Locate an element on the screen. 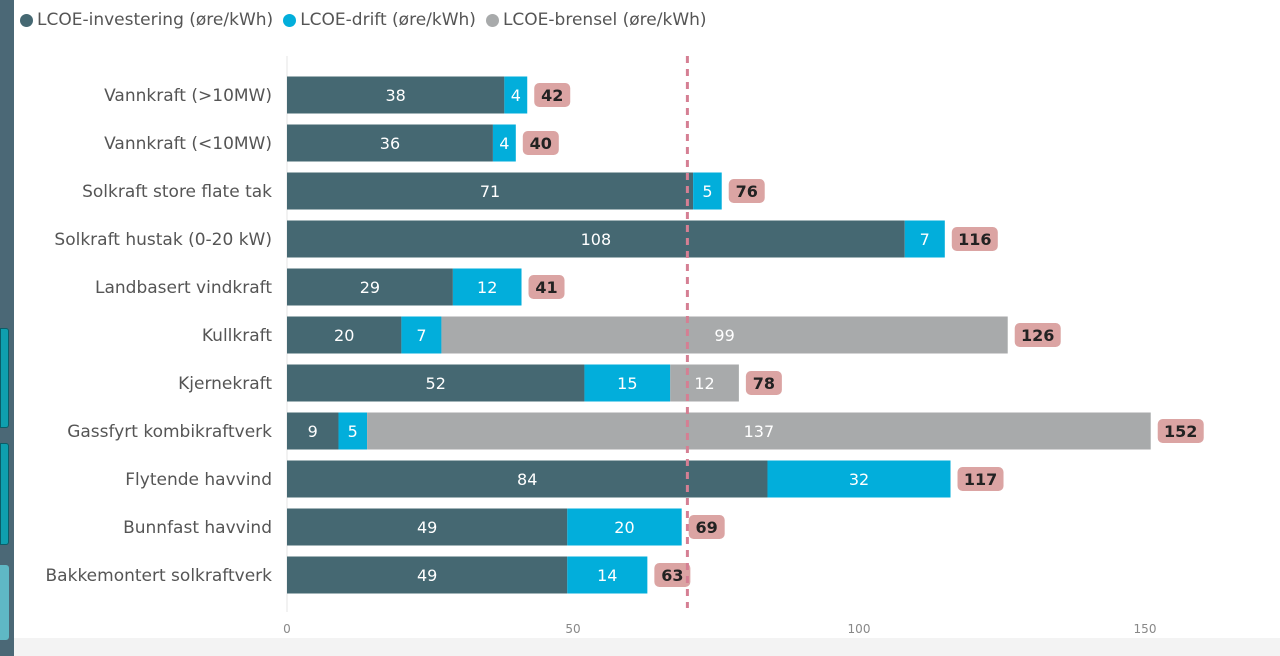  legend-item-brensel: LCOE-brensel (øre/kWh) is located at coordinates (596, 20).